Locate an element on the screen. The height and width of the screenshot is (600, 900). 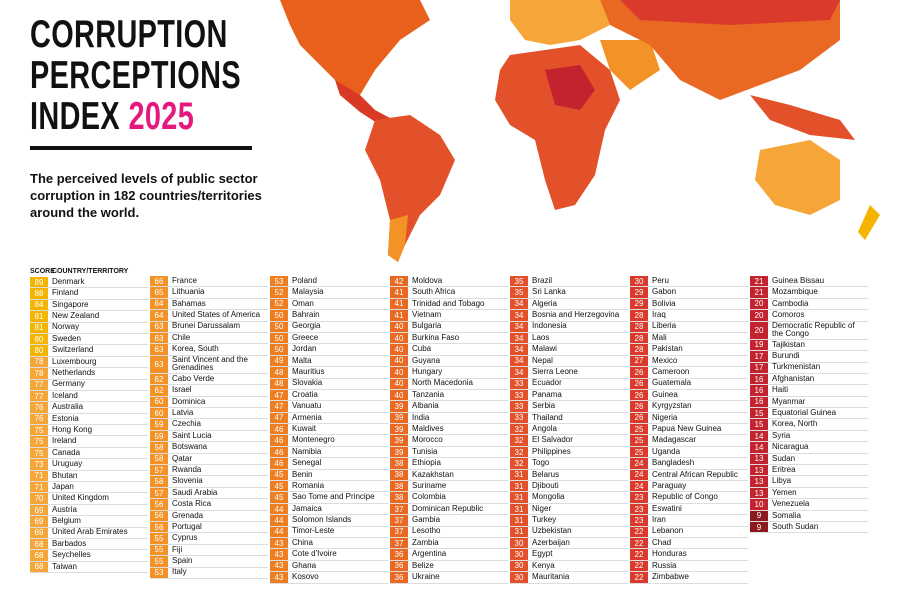
country: Cambodia is located at coordinates (790, 303).